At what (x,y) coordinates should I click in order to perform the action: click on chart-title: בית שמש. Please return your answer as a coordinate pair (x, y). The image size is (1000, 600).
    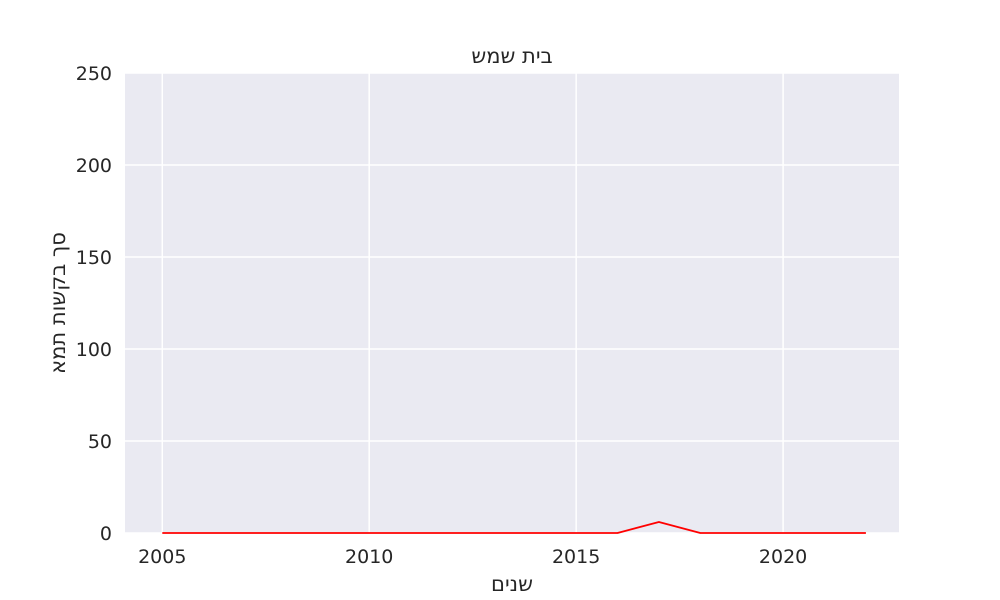
    Looking at the image, I should click on (511, 56).